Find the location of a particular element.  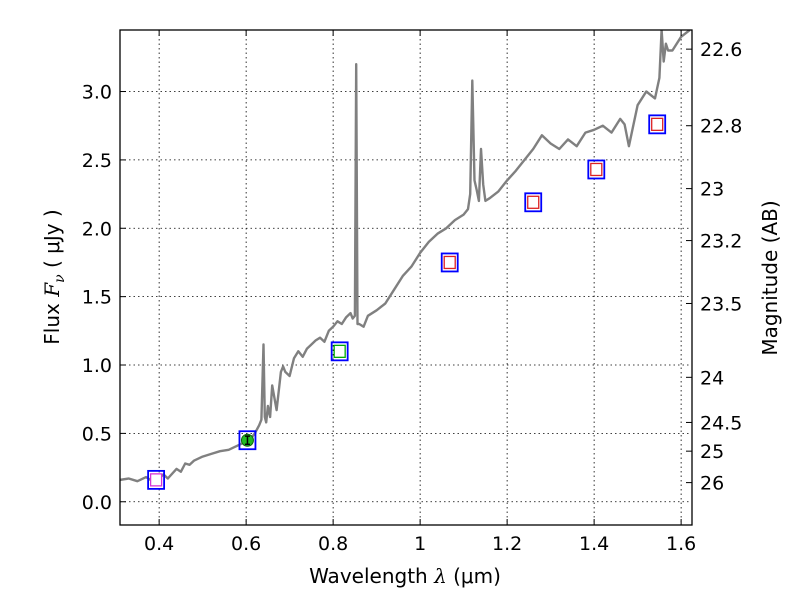

photometry-point-r is located at coordinates (247, 440).